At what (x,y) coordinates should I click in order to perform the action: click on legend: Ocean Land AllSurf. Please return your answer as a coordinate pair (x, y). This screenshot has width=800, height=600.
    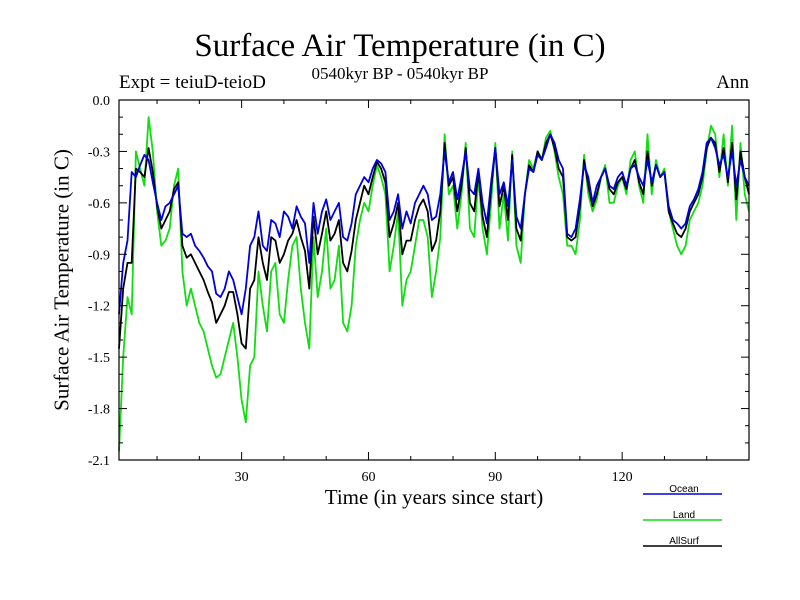
    Looking at the image, I should click on (682, 515).